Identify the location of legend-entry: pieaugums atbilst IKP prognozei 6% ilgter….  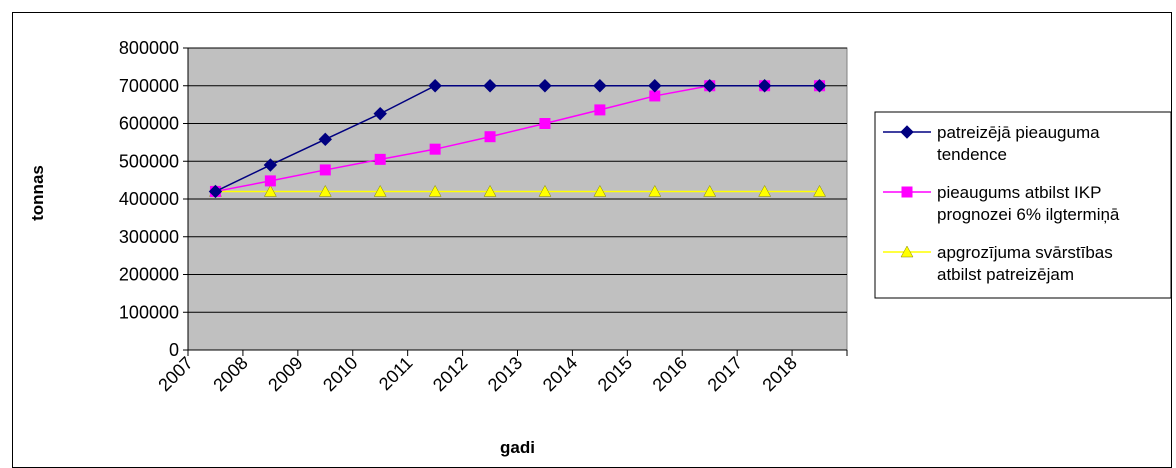
(1001, 203).